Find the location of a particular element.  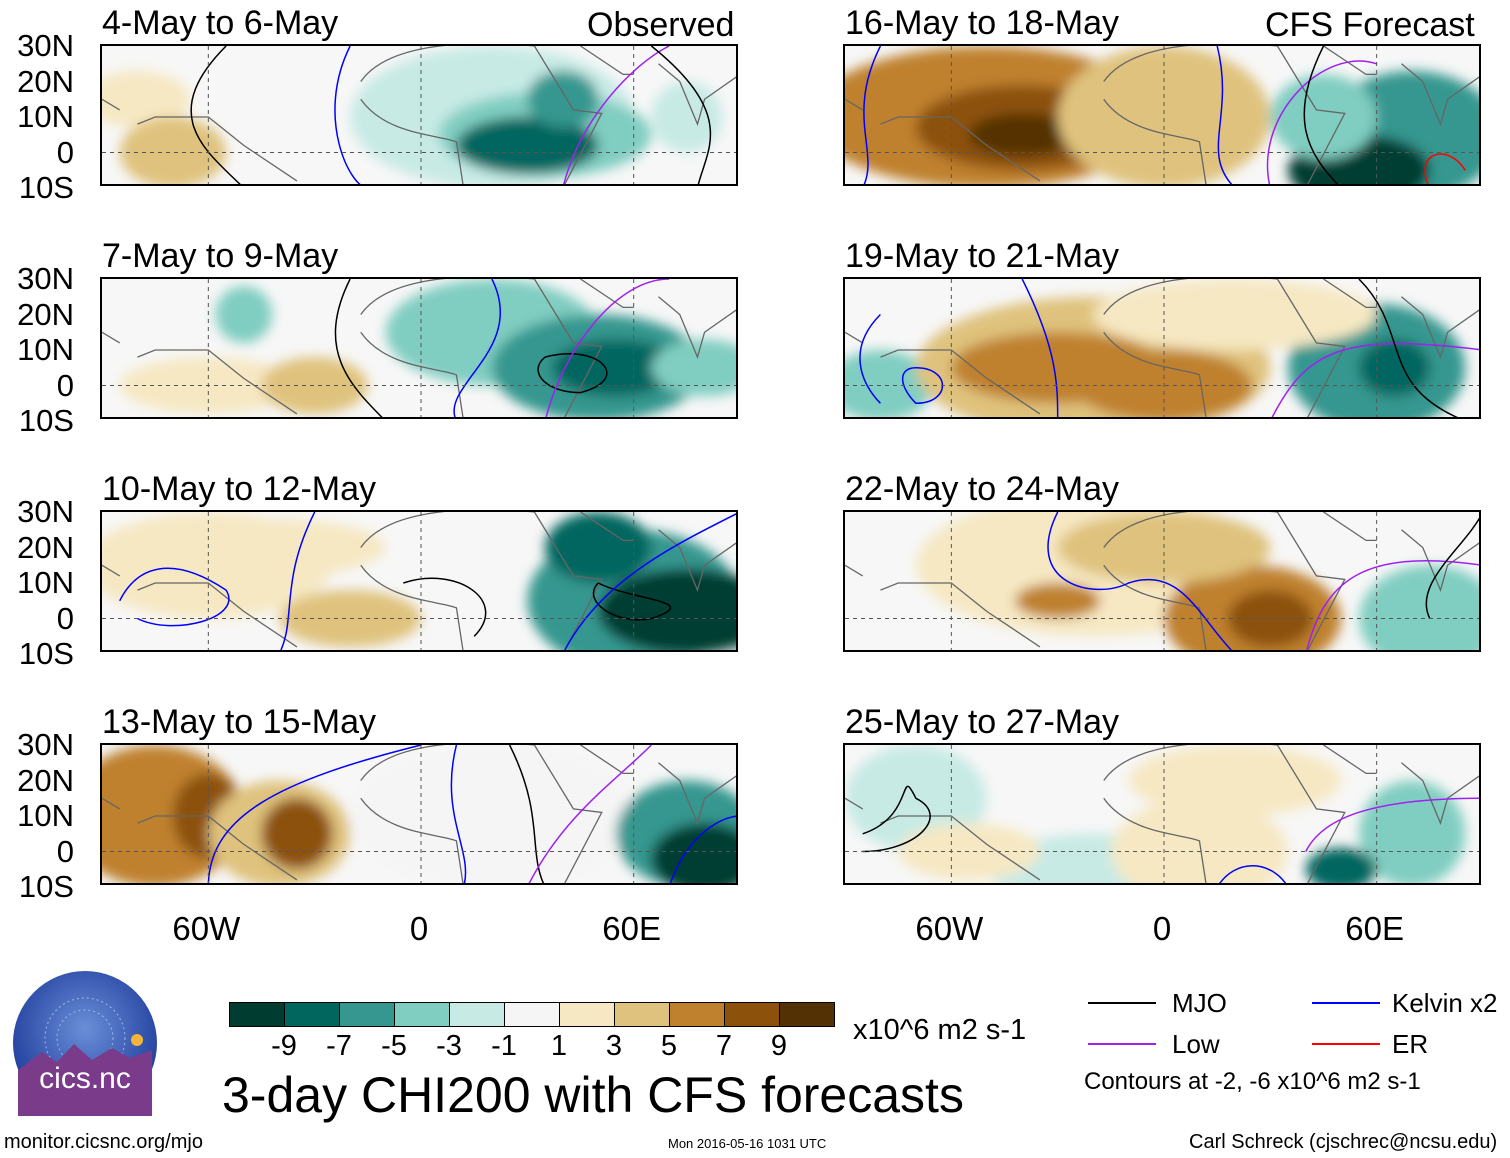

footer-url: monitor.cicsnc.org/mjo is located at coordinates (103, 1142).